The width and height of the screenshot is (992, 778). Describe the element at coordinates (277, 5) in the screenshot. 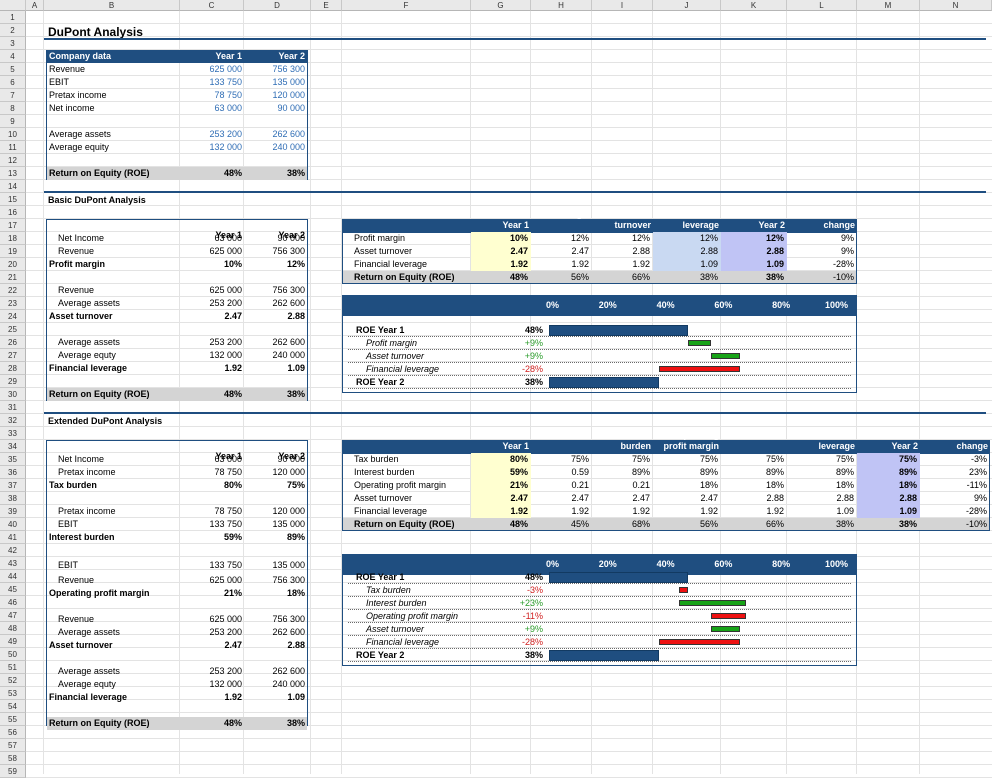

I see `column-header-d: D` at that location.